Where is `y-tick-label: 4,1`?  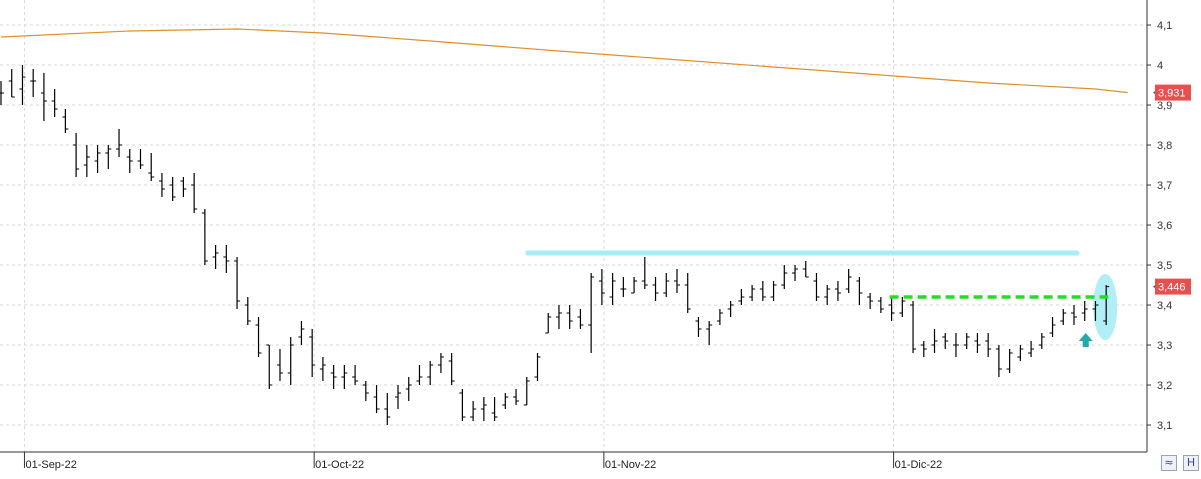
y-tick-label: 4,1 is located at coordinates (1164, 26).